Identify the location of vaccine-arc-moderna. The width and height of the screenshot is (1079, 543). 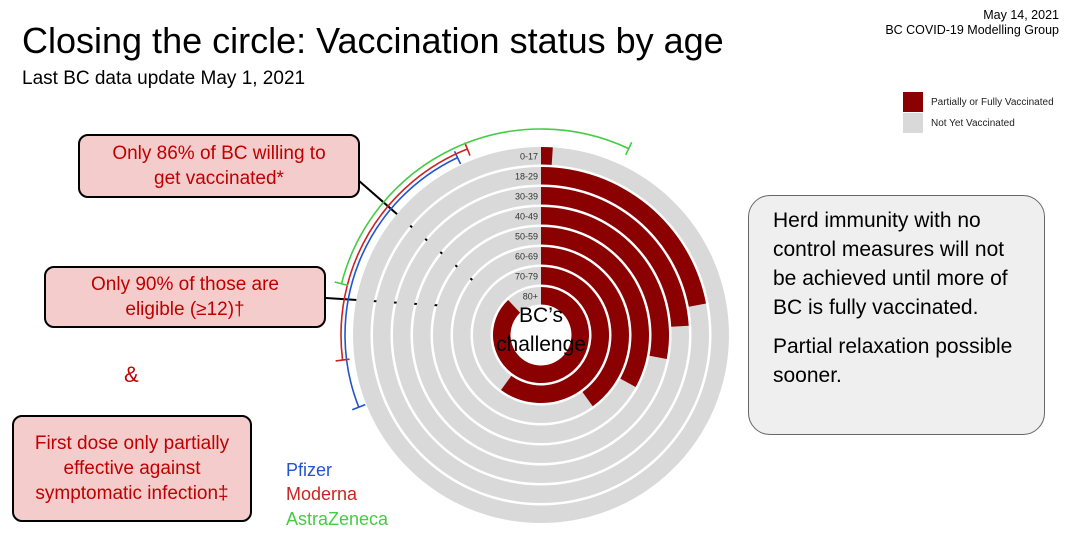
(404, 254).